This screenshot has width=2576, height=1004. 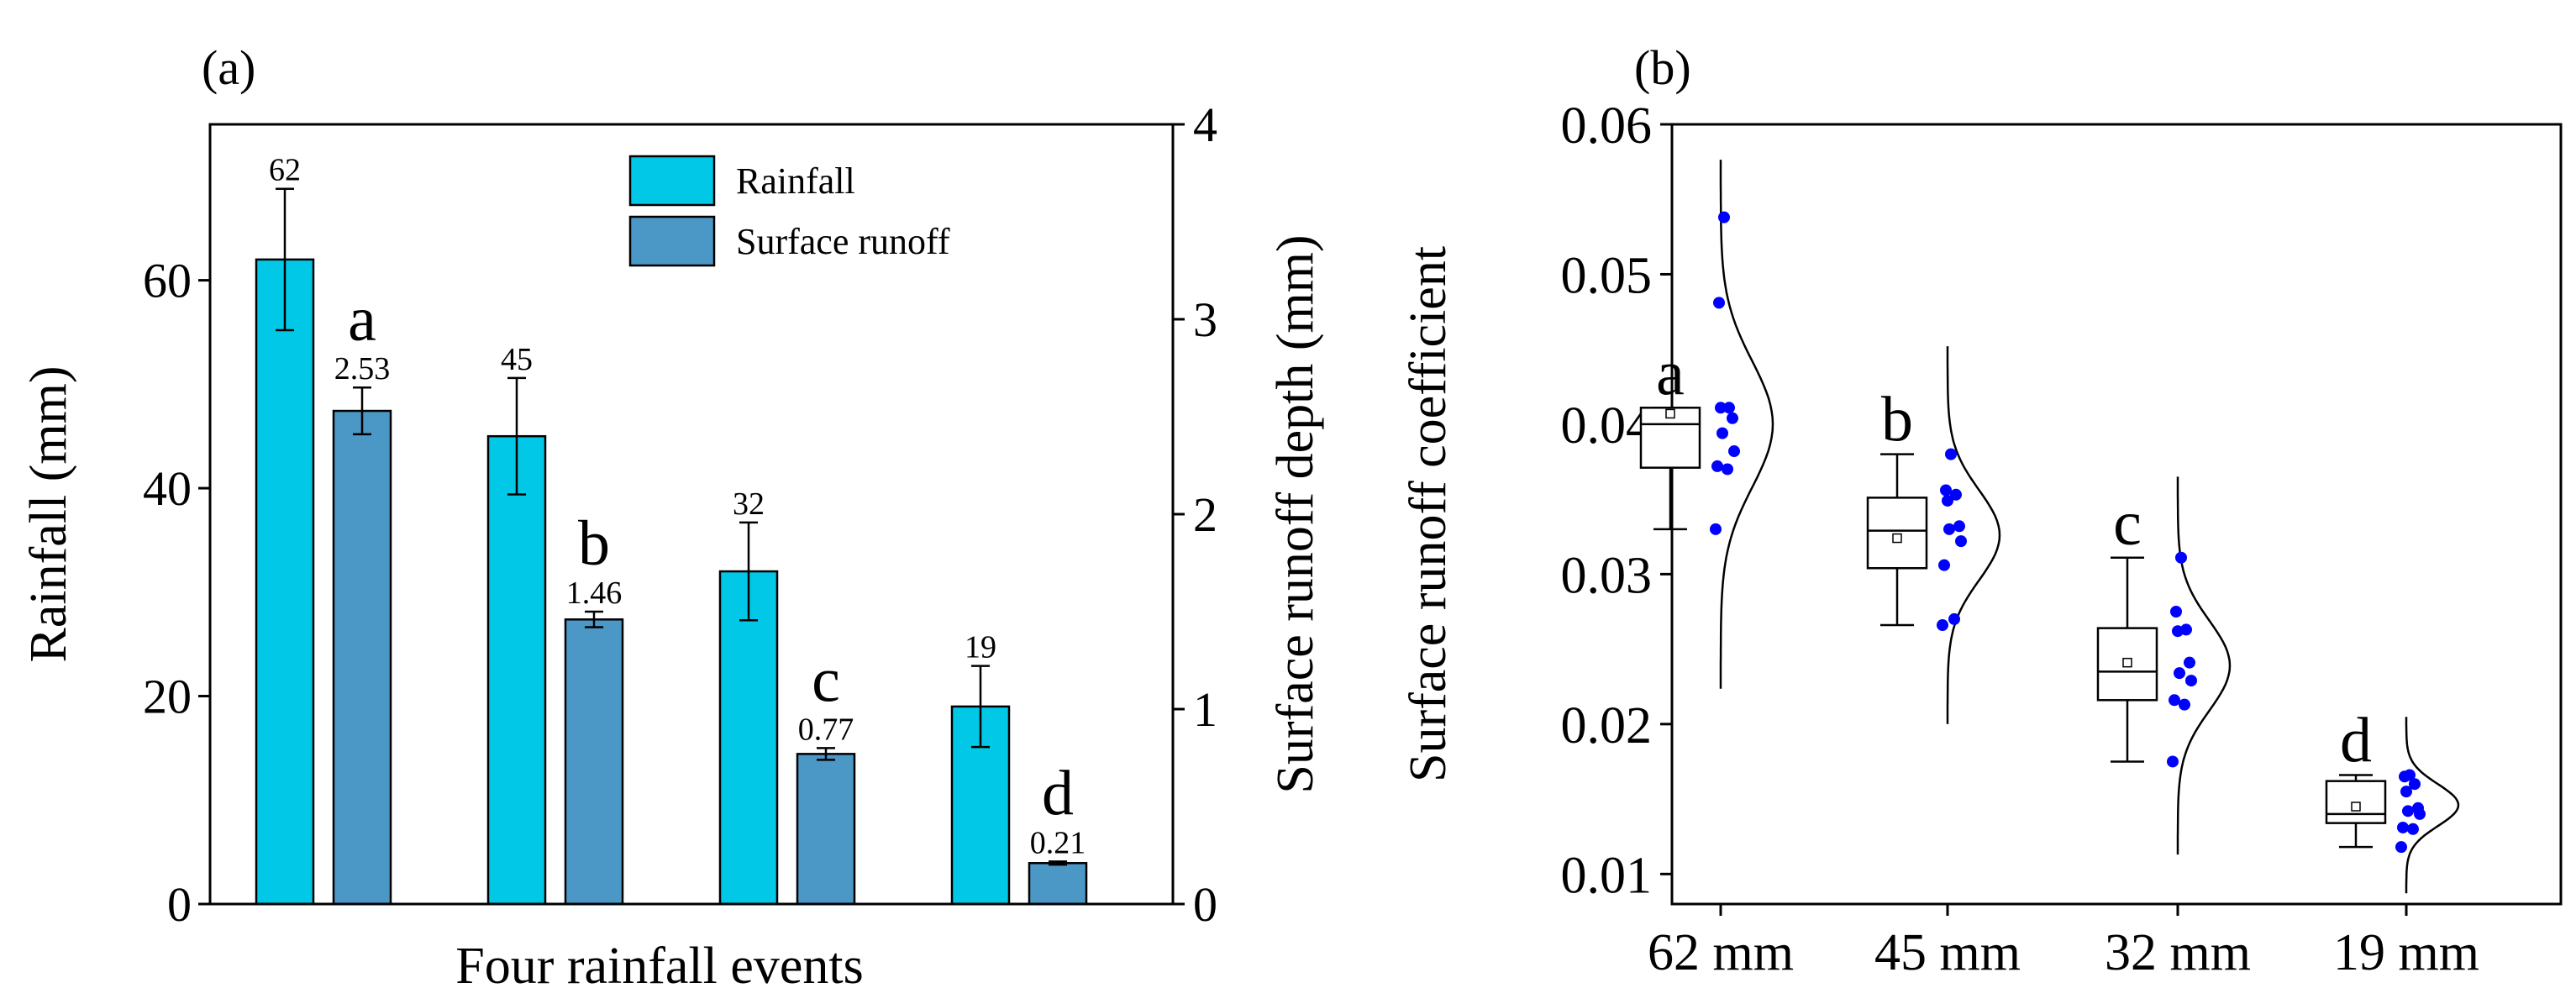 What do you see at coordinates (1607, 875) in the screenshot?
I see `y-axis-tick-label: 0.01` at bounding box center [1607, 875].